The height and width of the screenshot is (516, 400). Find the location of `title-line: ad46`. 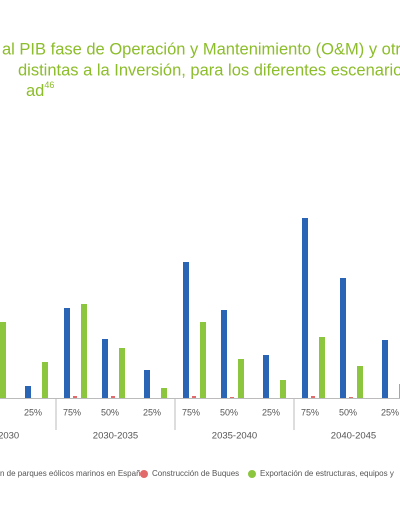

title-line: ad46 is located at coordinates (40, 90).